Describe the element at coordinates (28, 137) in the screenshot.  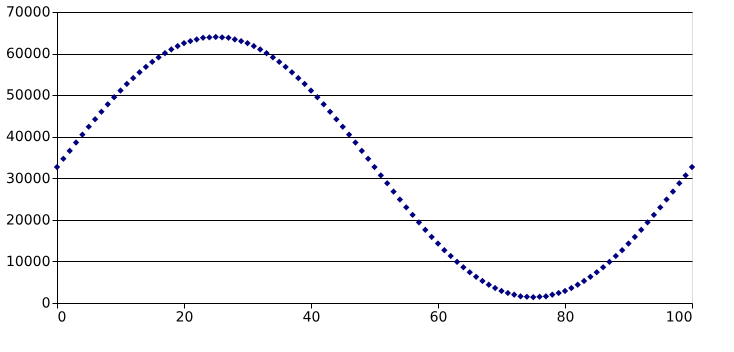
I see `y-tick-label: 40000` at that location.